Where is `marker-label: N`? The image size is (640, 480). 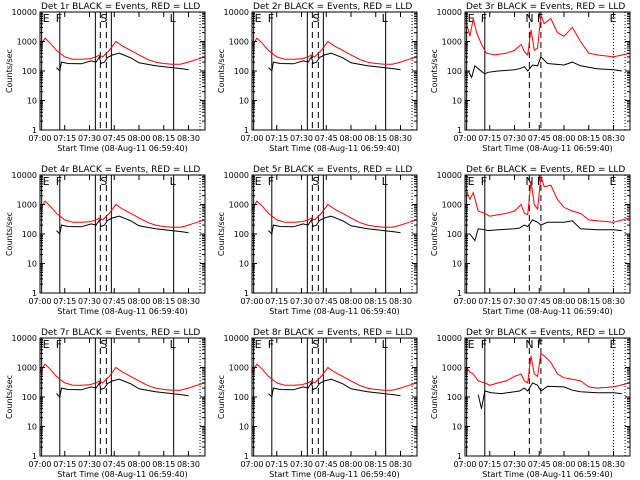
marker-label: N is located at coordinates (529, 181).